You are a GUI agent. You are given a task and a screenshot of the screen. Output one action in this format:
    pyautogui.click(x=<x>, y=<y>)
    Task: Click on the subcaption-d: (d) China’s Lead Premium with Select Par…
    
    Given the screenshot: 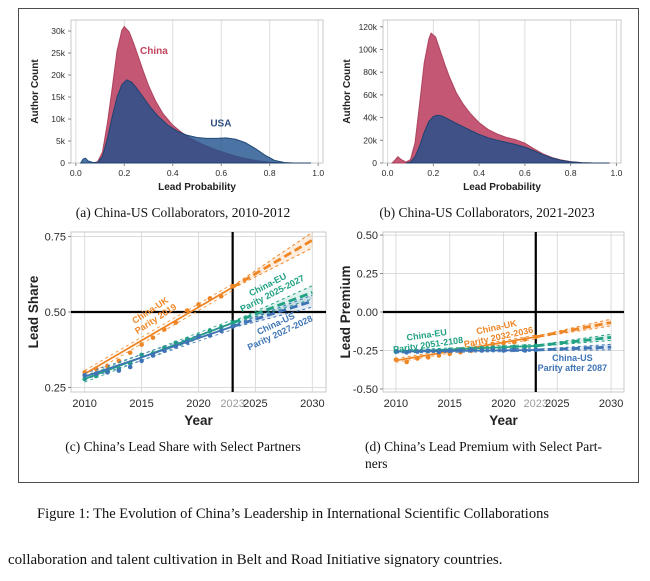 What is the action you would take?
    pyautogui.click(x=487, y=455)
    